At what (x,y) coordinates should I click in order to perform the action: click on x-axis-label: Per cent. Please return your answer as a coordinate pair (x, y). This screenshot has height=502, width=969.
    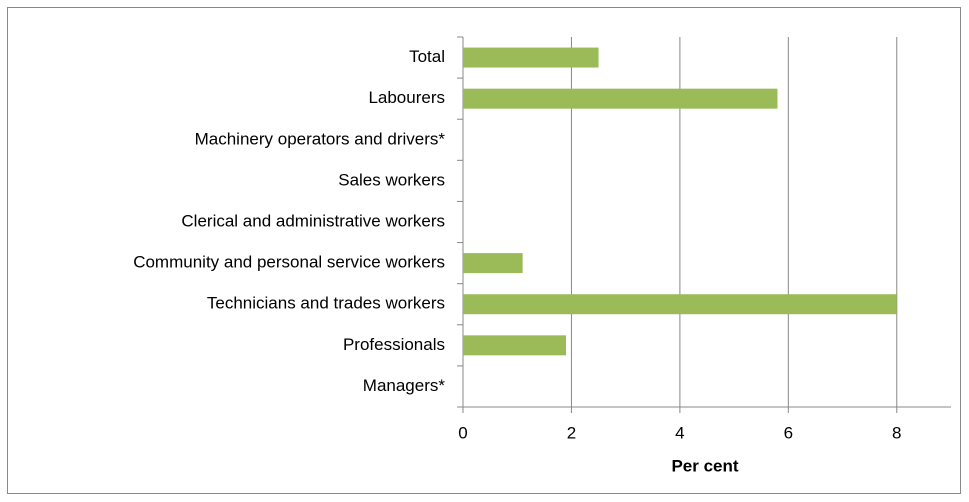
    Looking at the image, I should click on (704, 465).